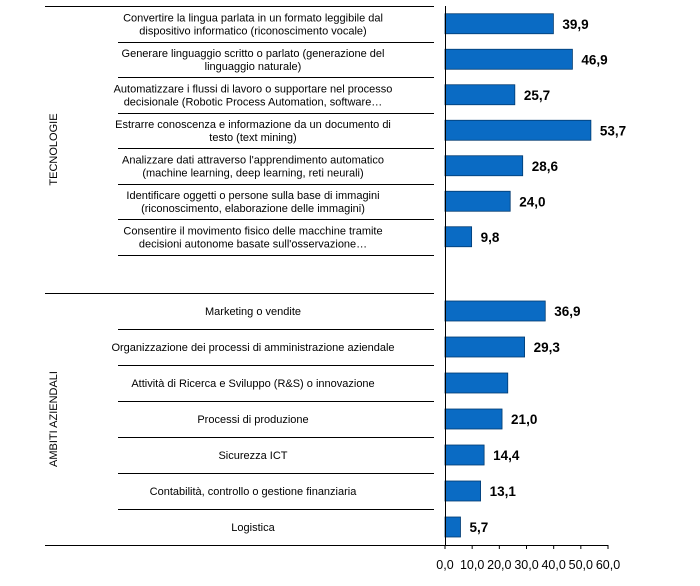 This screenshot has width=700, height=586. I want to click on value-label: 25,7, so click(537, 95).